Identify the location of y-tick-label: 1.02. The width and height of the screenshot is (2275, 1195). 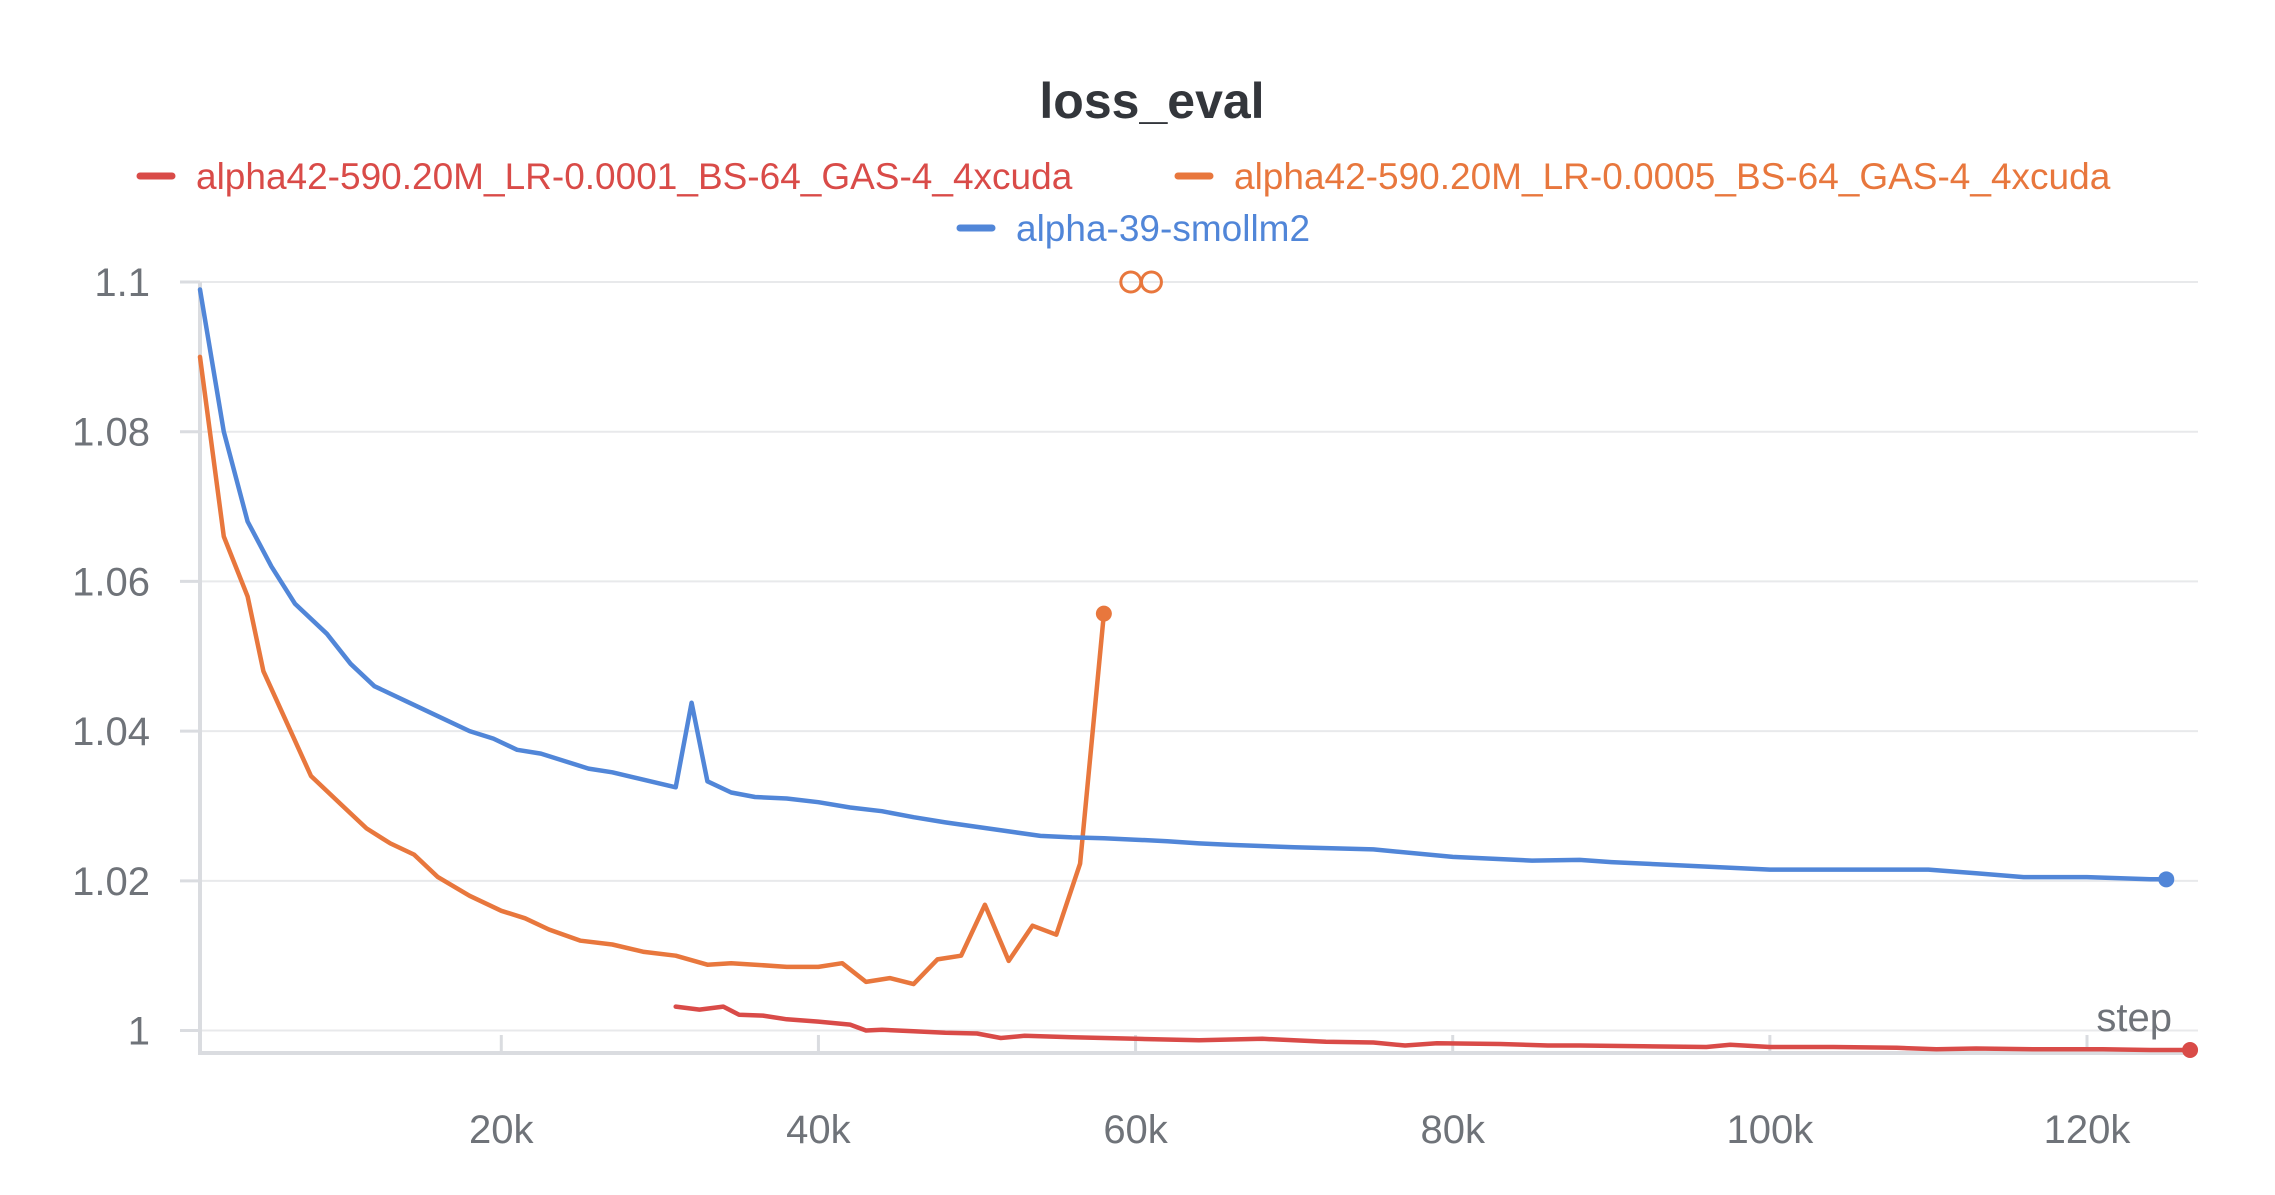
(111, 882).